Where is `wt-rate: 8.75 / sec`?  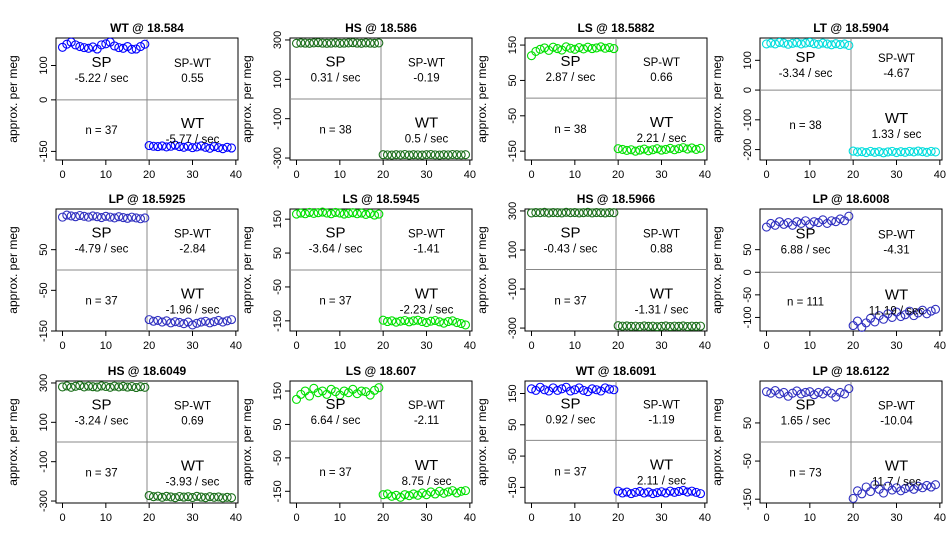
wt-rate: 8.75 / sec is located at coordinates (427, 482).